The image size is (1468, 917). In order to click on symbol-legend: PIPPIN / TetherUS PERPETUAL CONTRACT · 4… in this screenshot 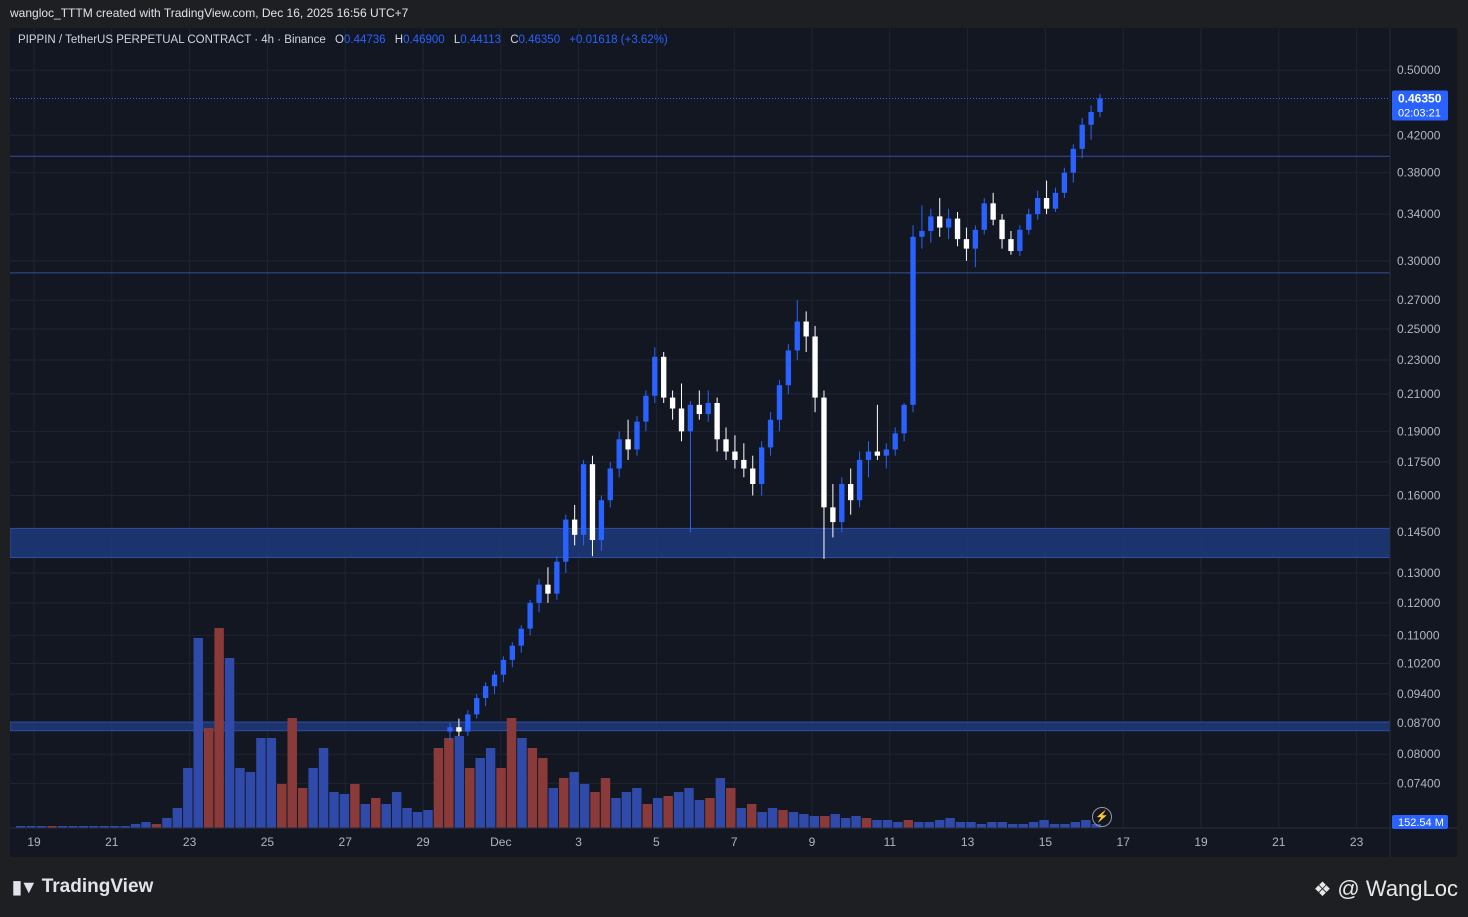, I will do `click(343, 40)`.